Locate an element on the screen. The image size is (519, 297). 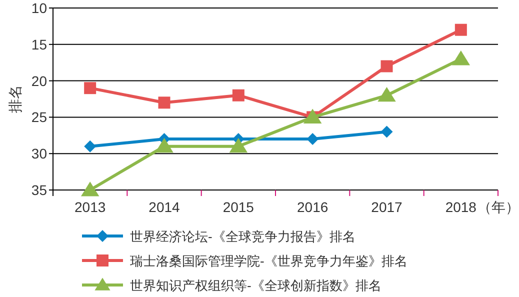
y-axis-title: 排名 is located at coordinates (15, 99).